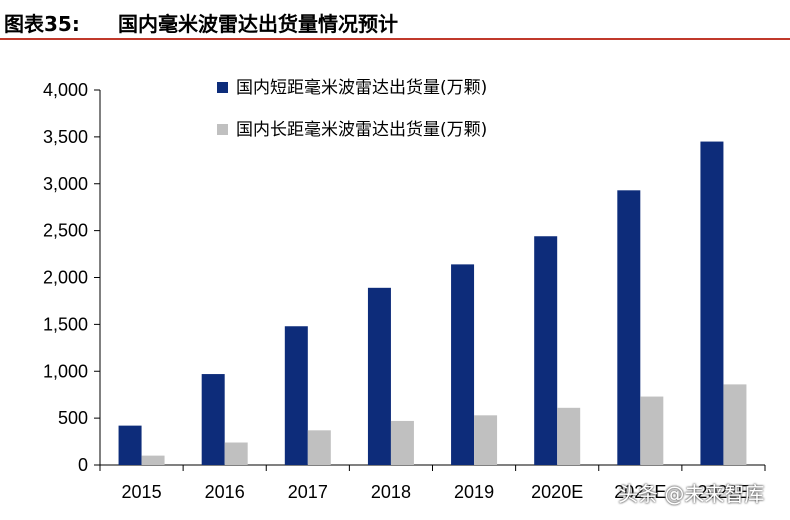 This screenshot has width=790, height=520. Describe the element at coordinates (65, 278) in the screenshot. I see `y-tick-label: 2,000` at that location.